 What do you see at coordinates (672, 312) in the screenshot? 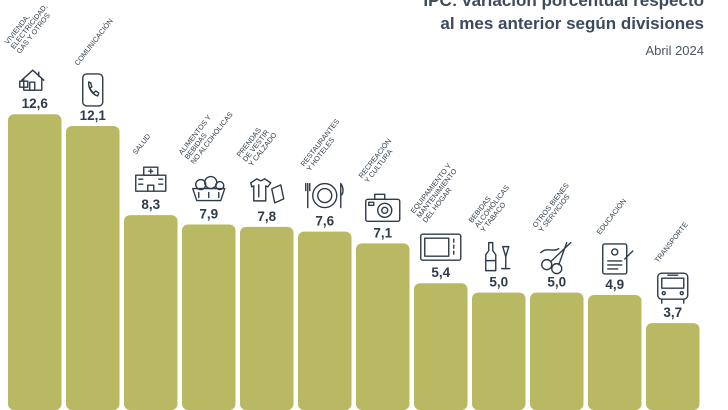
I see `data-label-12: 3,7` at bounding box center [672, 312].